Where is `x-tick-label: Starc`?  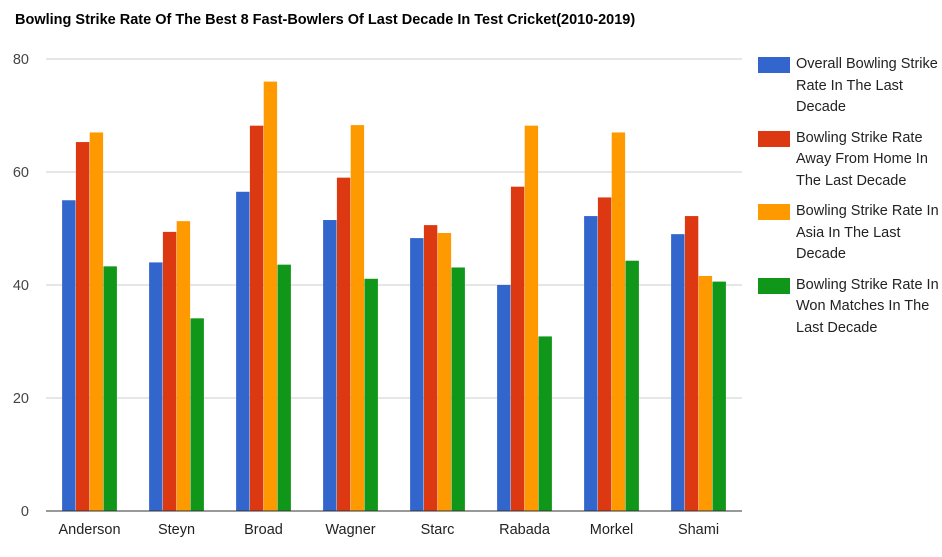
x-tick-label: Starc is located at coordinates (438, 530).